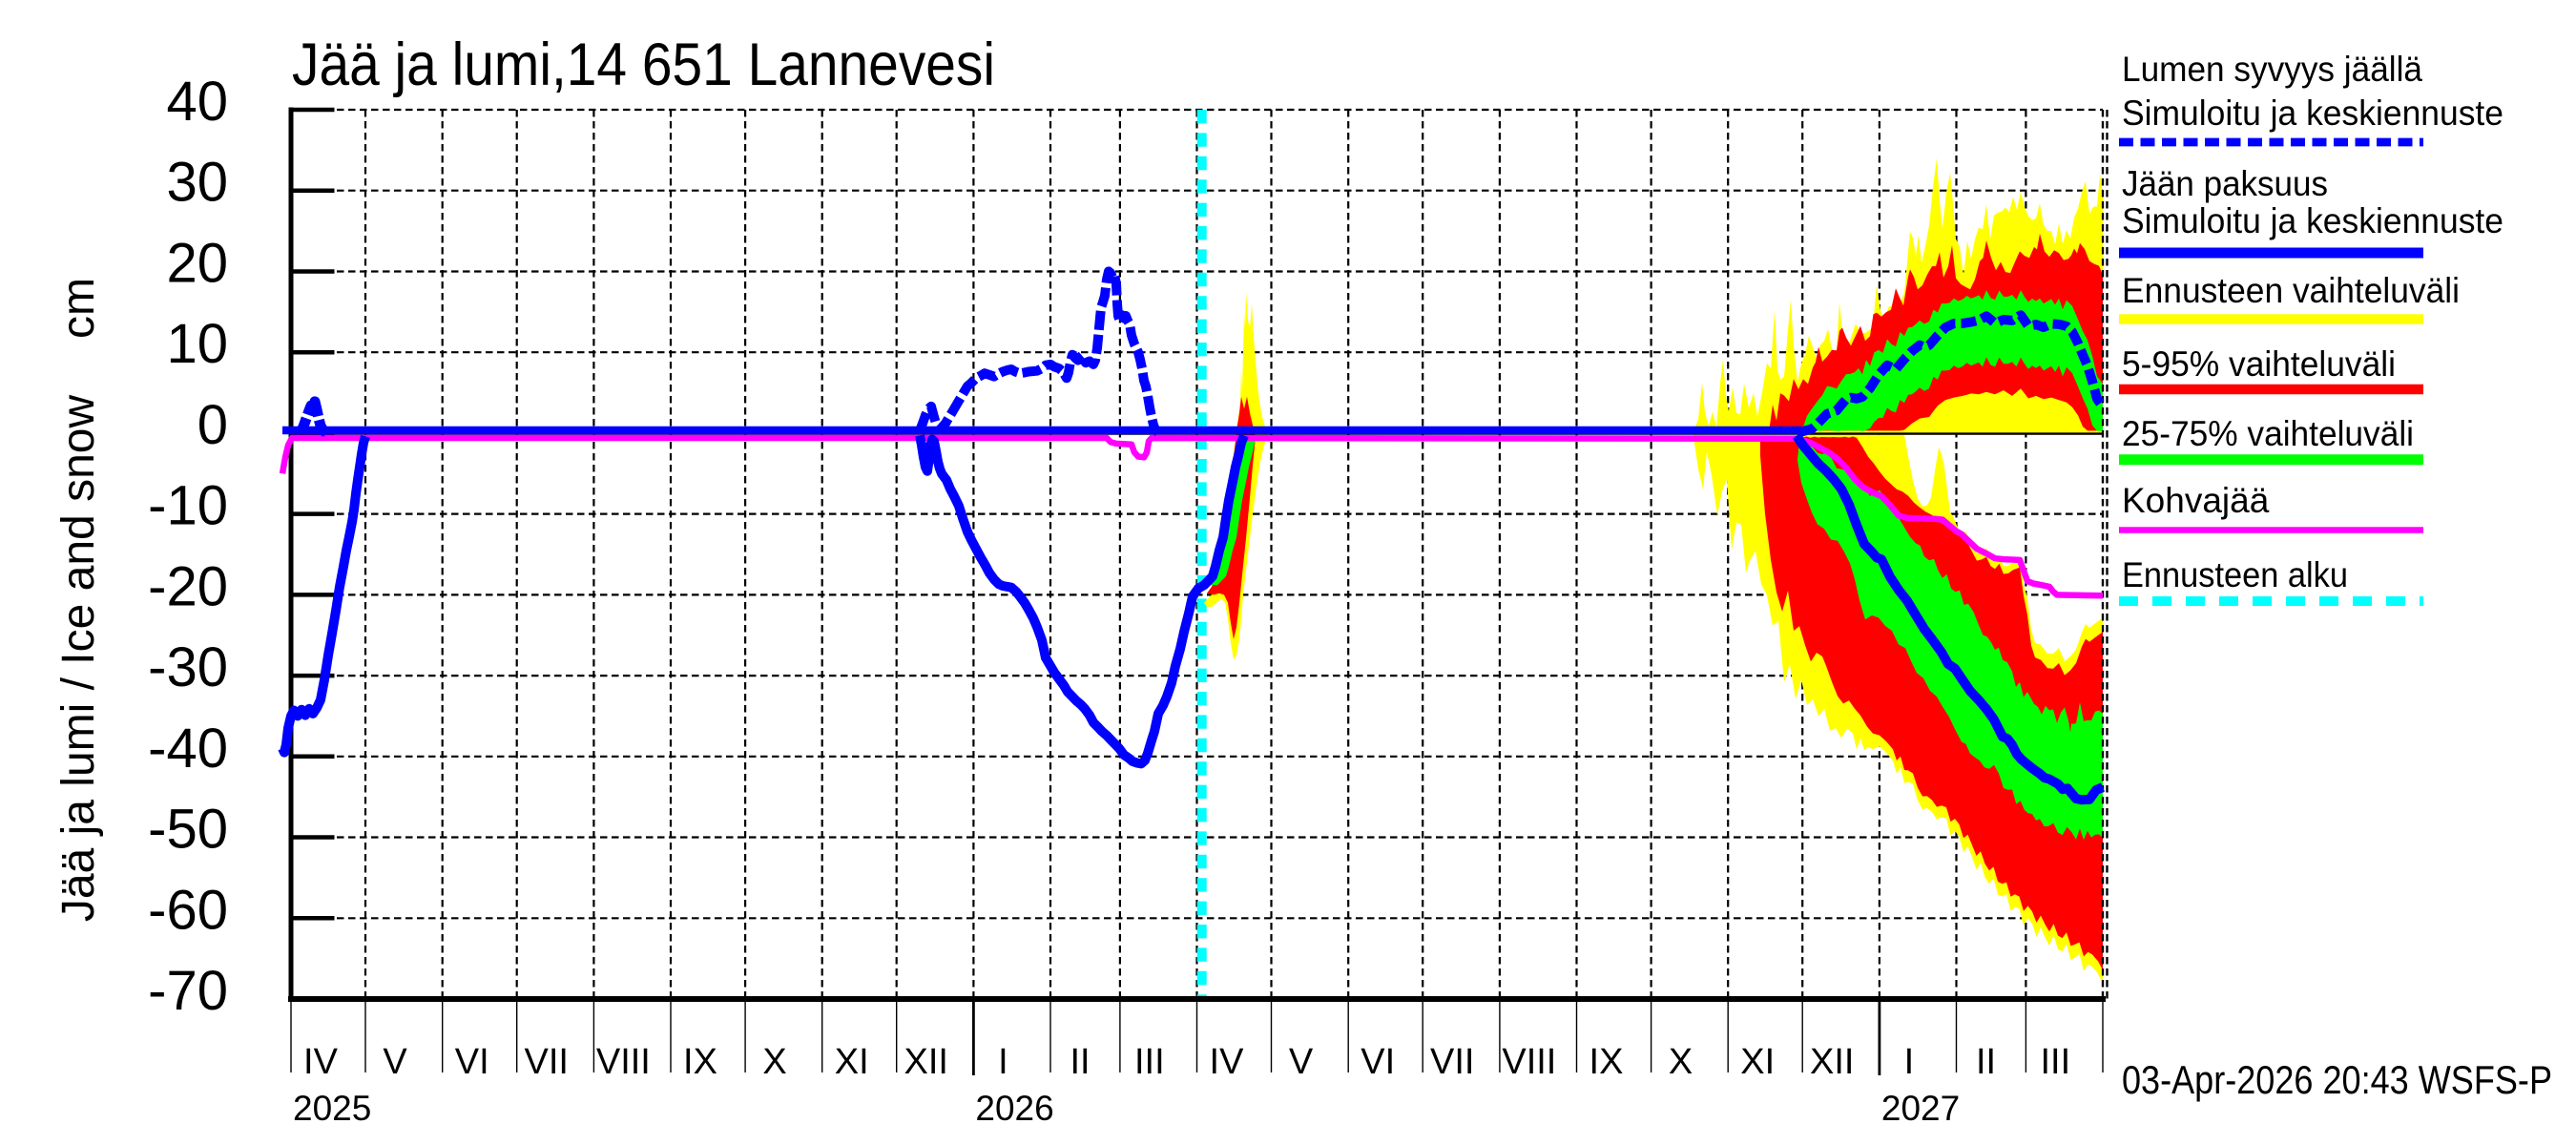  I want to click on svg-text: 30, so click(197, 183).